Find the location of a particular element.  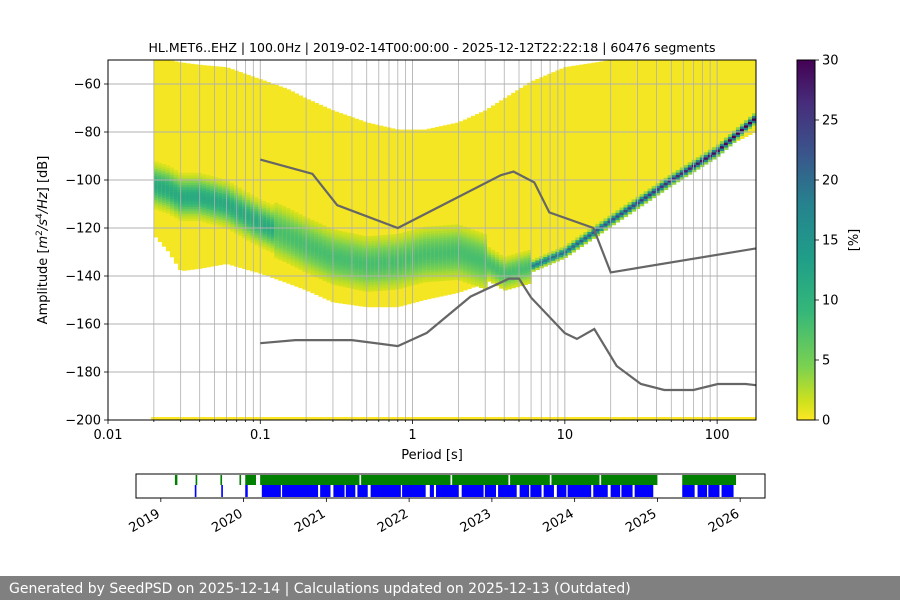

y-tick-label: −180 is located at coordinates (83, 373).